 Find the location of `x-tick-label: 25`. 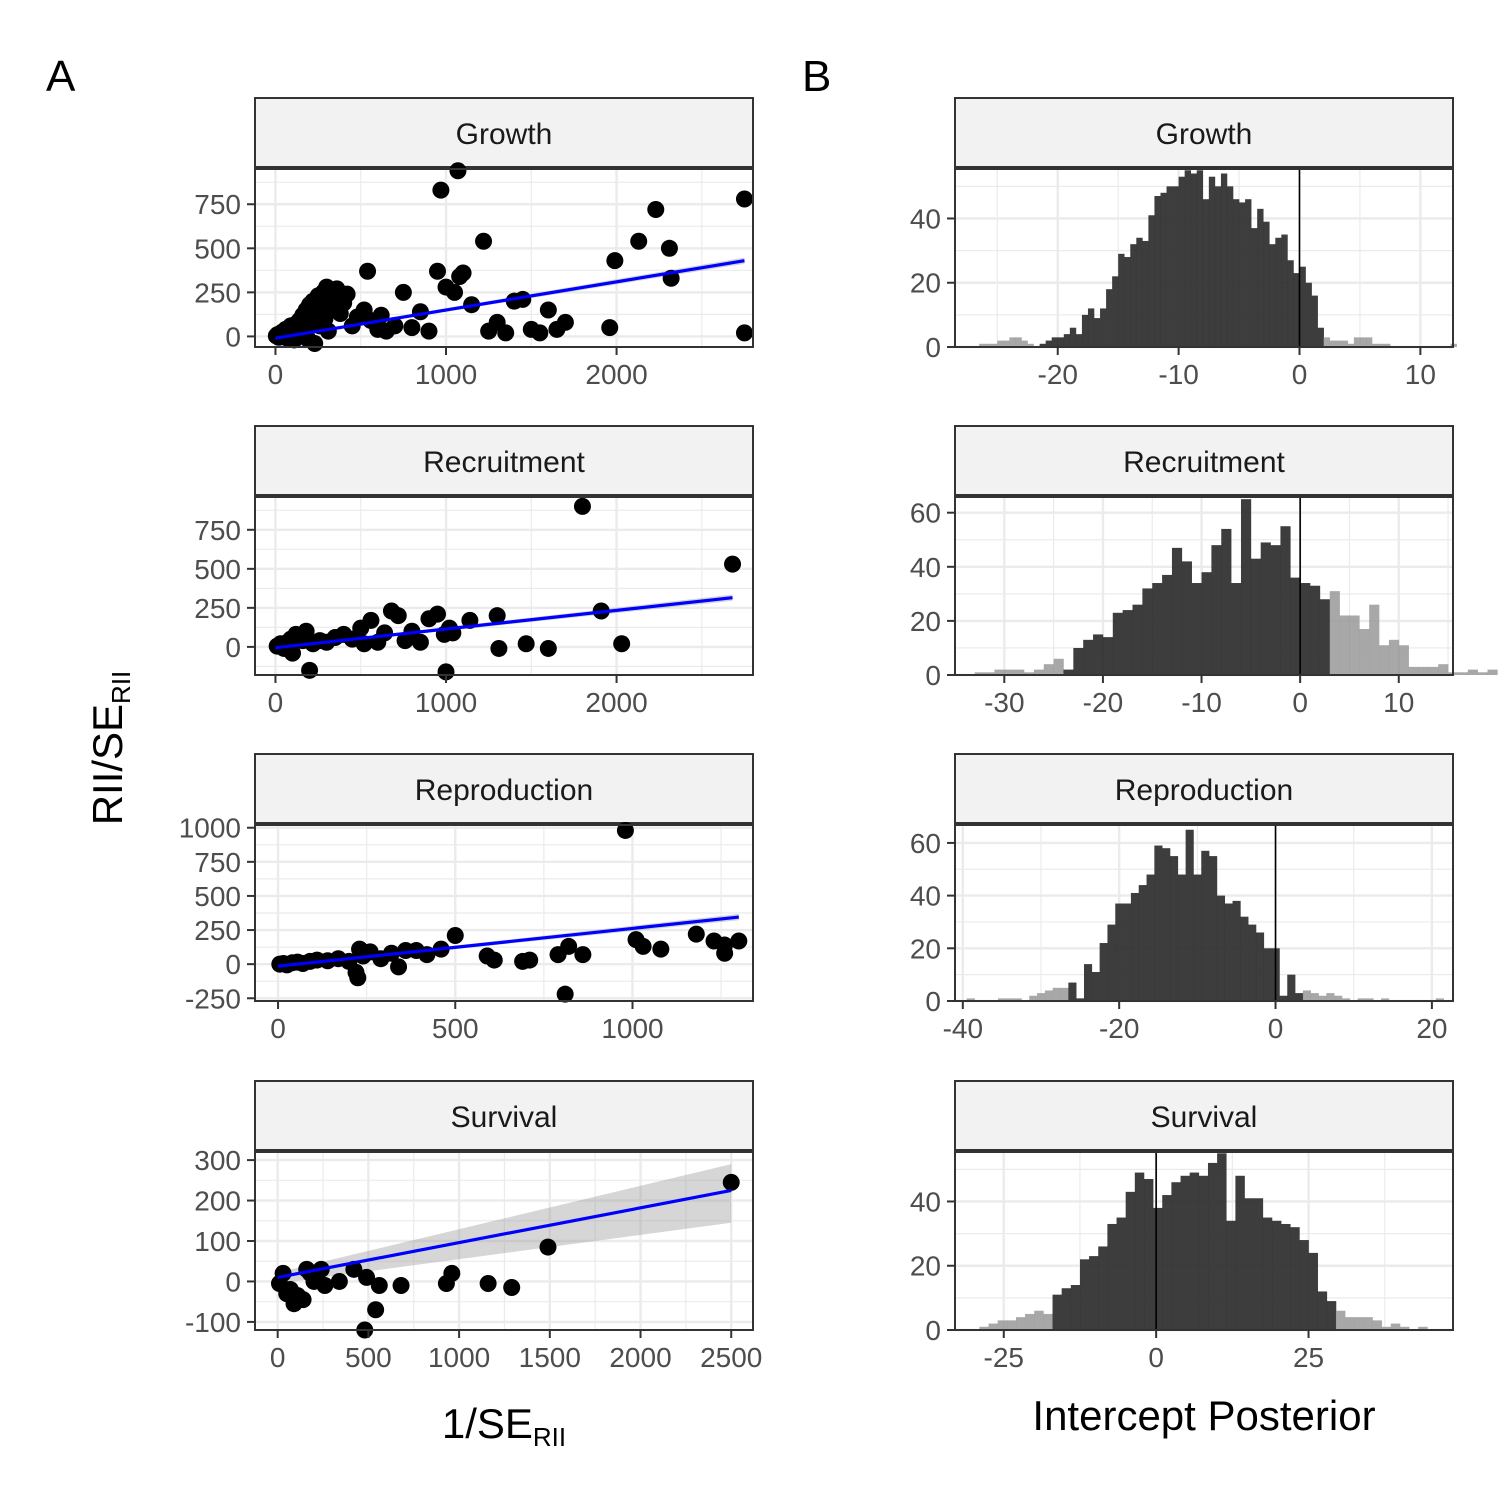

x-tick-label: 25 is located at coordinates (1308, 1357).